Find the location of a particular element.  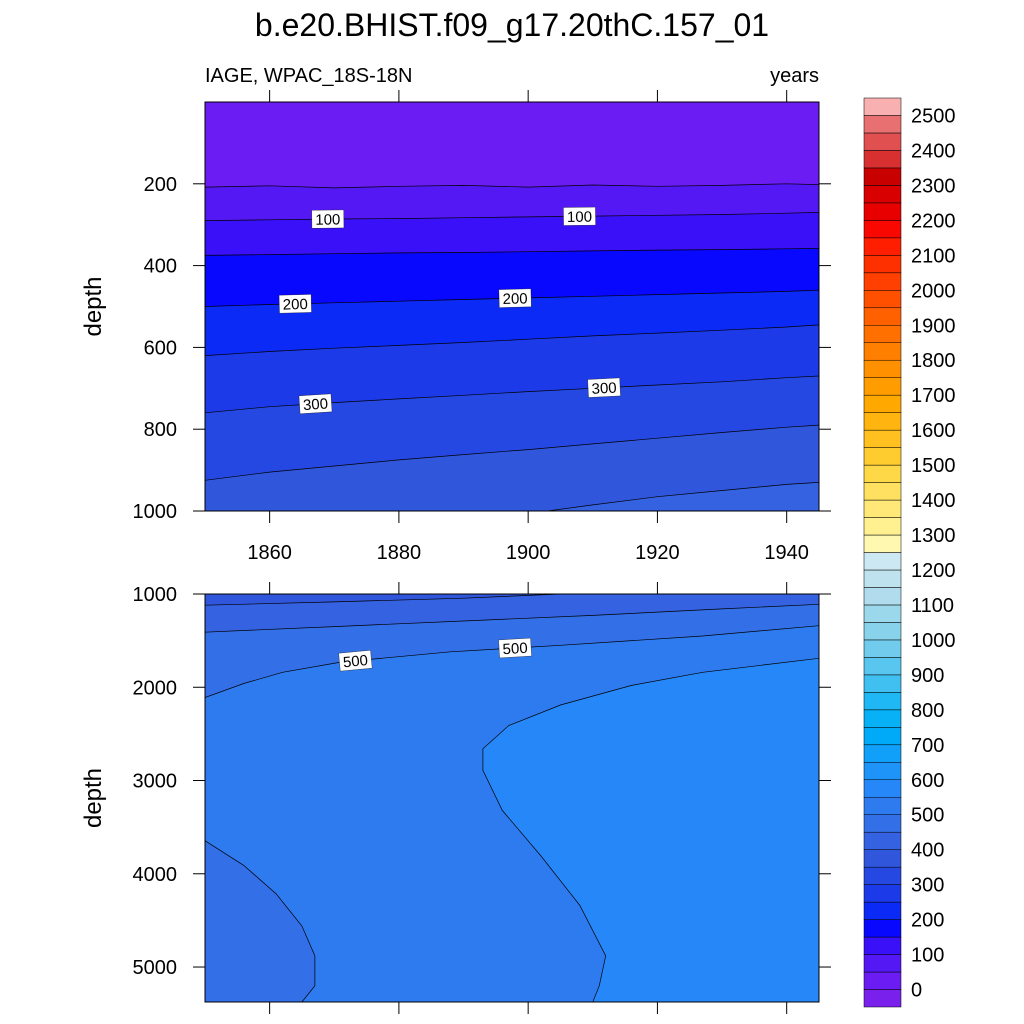

contour-label: 500 is located at coordinates (515, 649).